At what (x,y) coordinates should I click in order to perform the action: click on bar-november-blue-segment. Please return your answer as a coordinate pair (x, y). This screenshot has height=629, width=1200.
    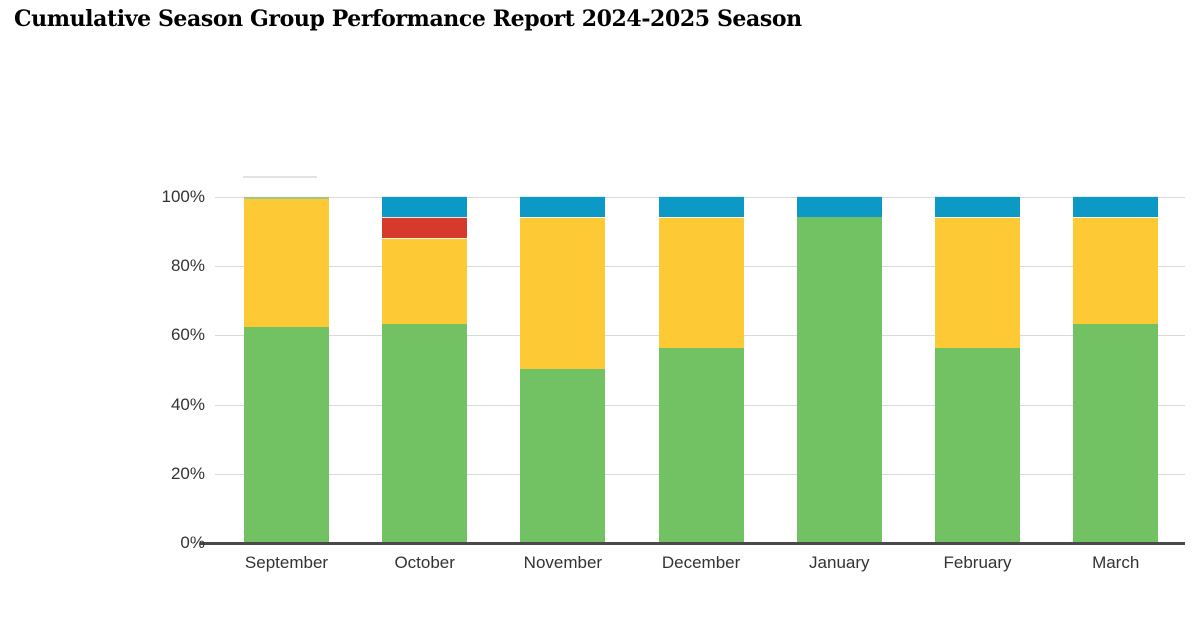
    Looking at the image, I should click on (563, 206).